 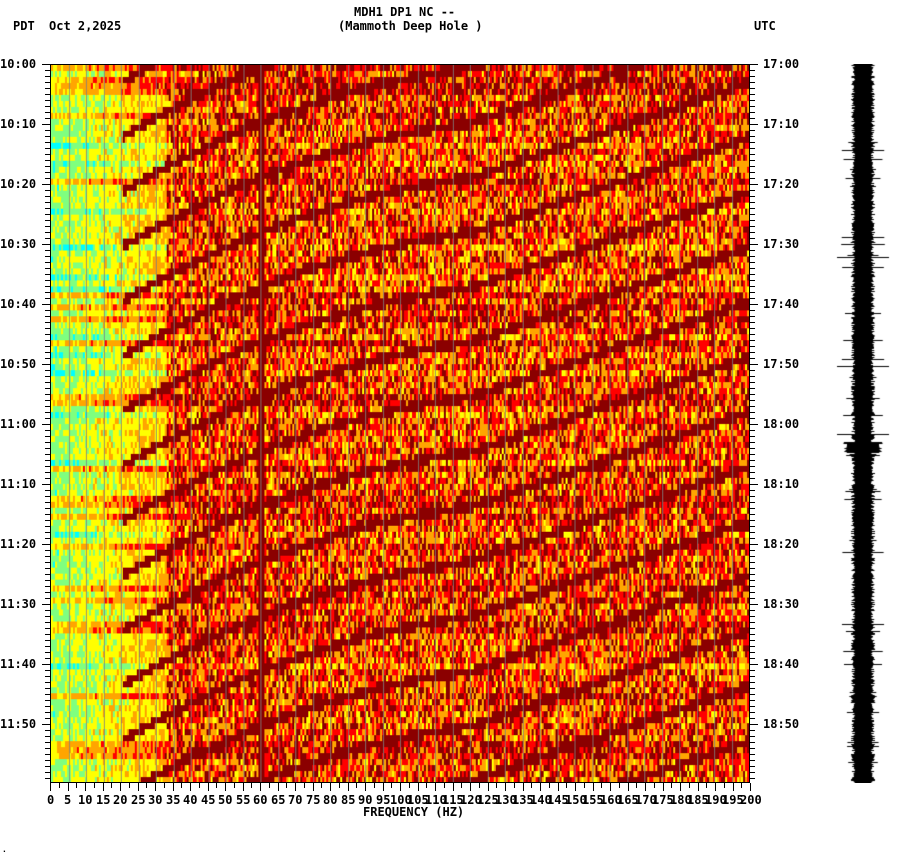 I want to click on x-tick: 30, so click(x=155, y=800).